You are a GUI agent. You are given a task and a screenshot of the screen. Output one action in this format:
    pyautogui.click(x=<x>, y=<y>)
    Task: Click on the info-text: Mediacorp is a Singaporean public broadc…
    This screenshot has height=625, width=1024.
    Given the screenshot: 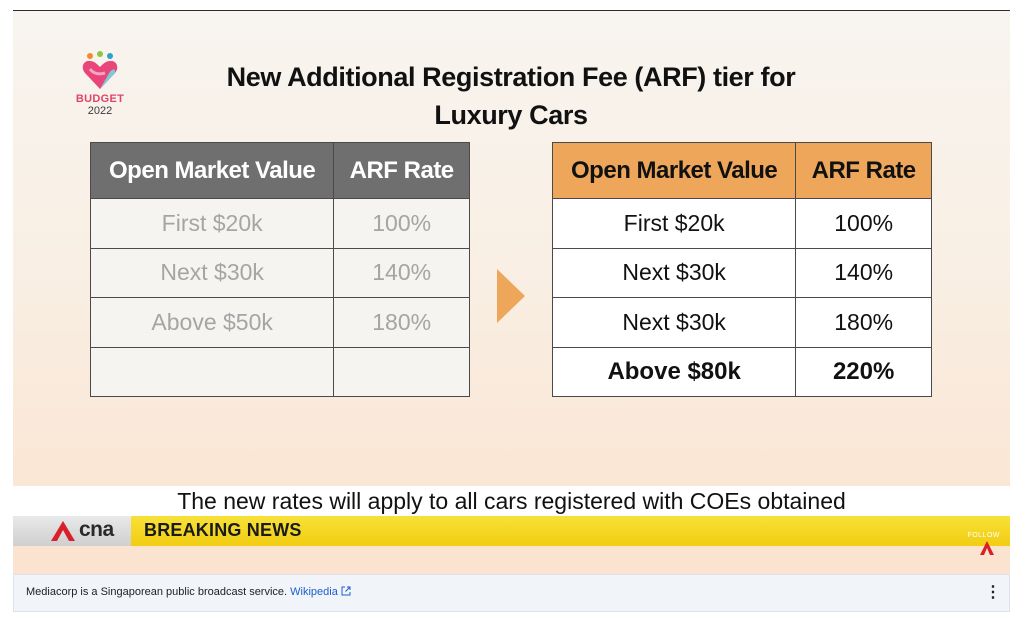 What is the action you would take?
    pyautogui.click(x=188, y=592)
    